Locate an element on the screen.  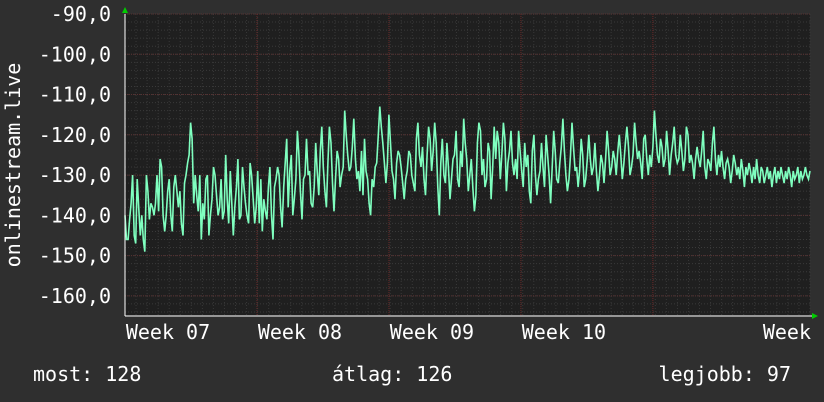
x-tick-label: Week 10 is located at coordinates (564, 332).